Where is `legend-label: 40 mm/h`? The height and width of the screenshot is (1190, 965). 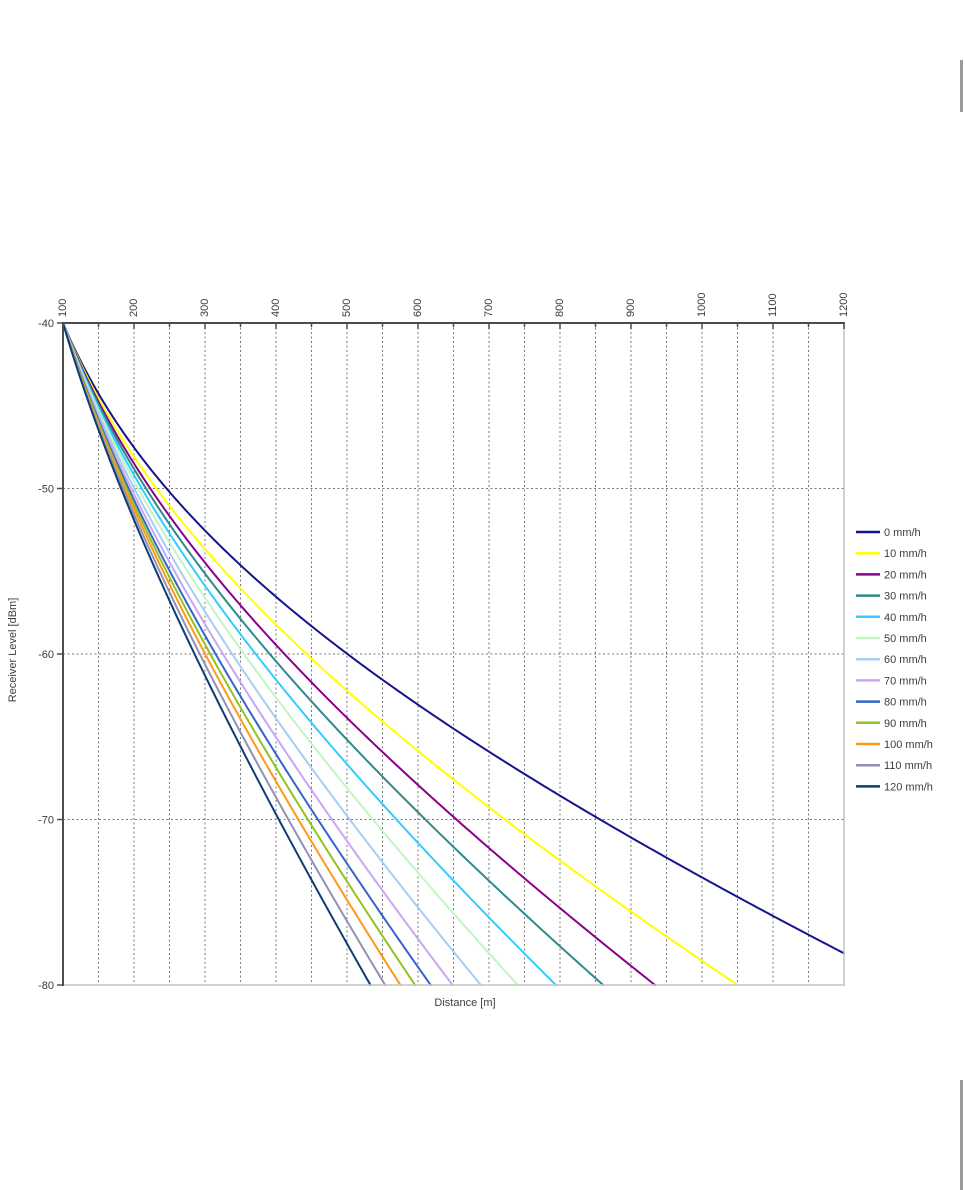 legend-label: 40 mm/h is located at coordinates (905, 618).